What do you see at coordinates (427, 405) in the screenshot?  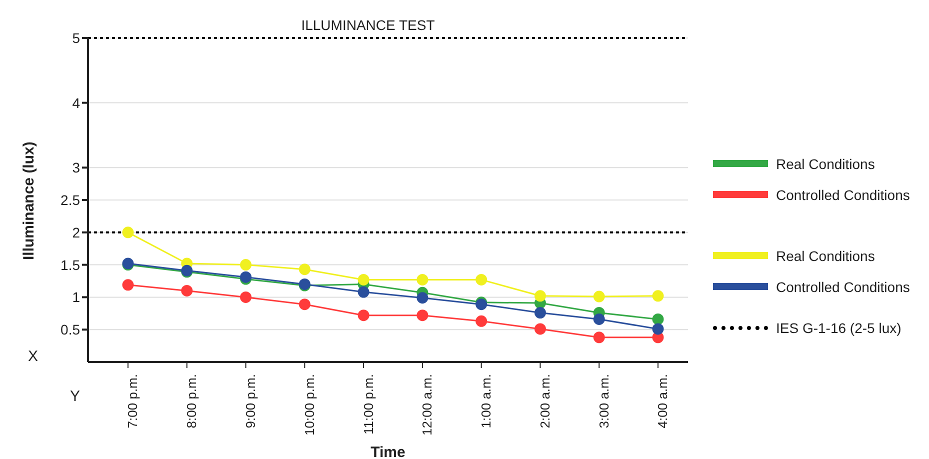 I see `x-tick-label: 12:00 a.m.` at bounding box center [427, 405].